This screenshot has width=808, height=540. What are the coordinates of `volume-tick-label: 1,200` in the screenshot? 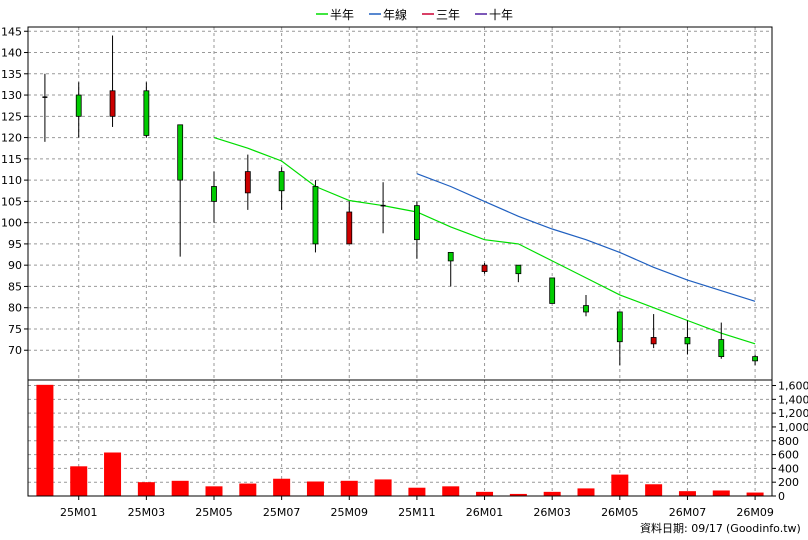 It's located at (793, 413).